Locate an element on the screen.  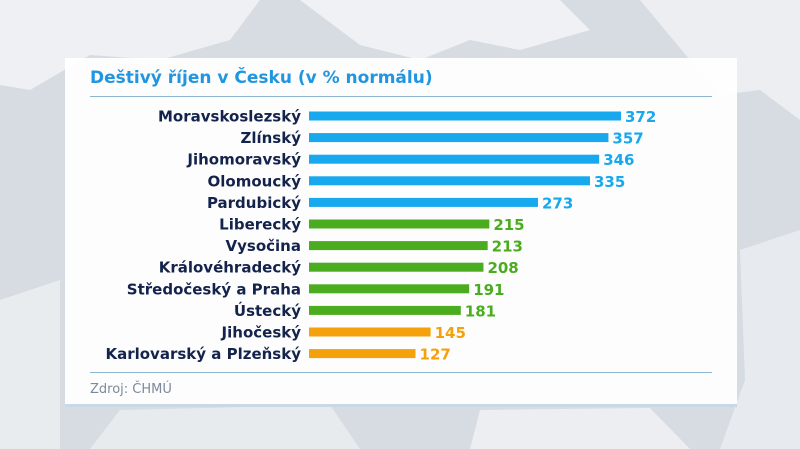
source-label: Zdroj: ČHMÚ is located at coordinates (131, 389).